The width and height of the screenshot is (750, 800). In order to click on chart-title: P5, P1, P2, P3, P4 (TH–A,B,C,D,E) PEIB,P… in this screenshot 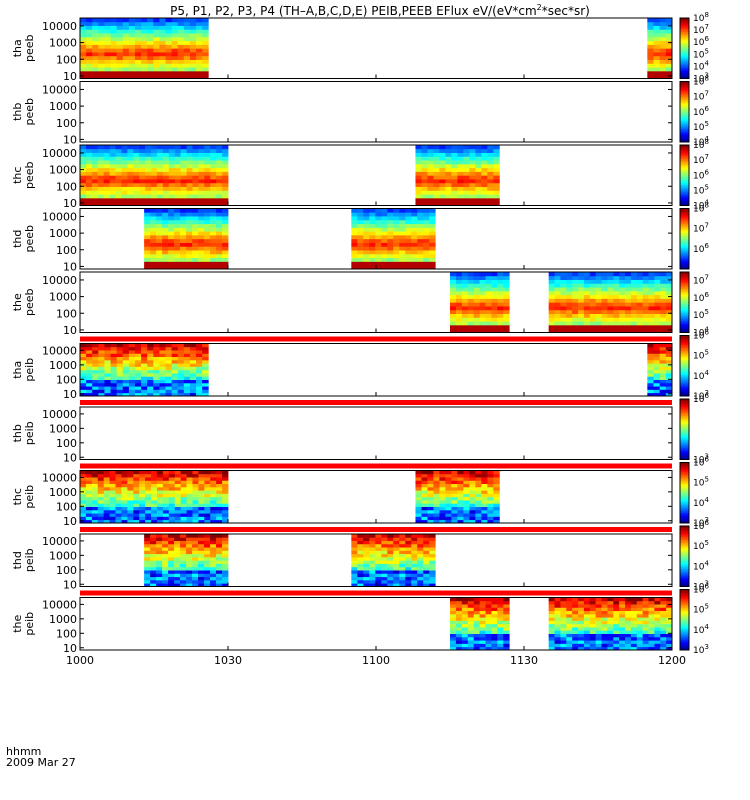, I will do `click(380, 10)`.